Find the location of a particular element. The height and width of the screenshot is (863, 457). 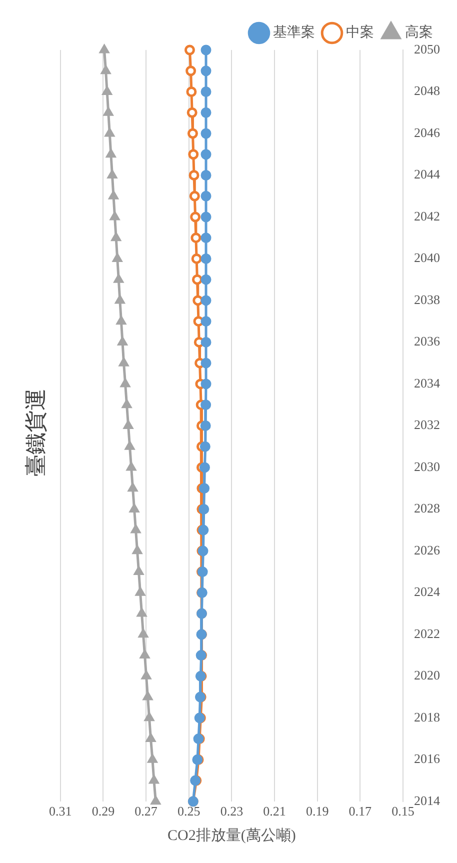

text: 臺鐵貨運 is located at coordinates (35, 432).